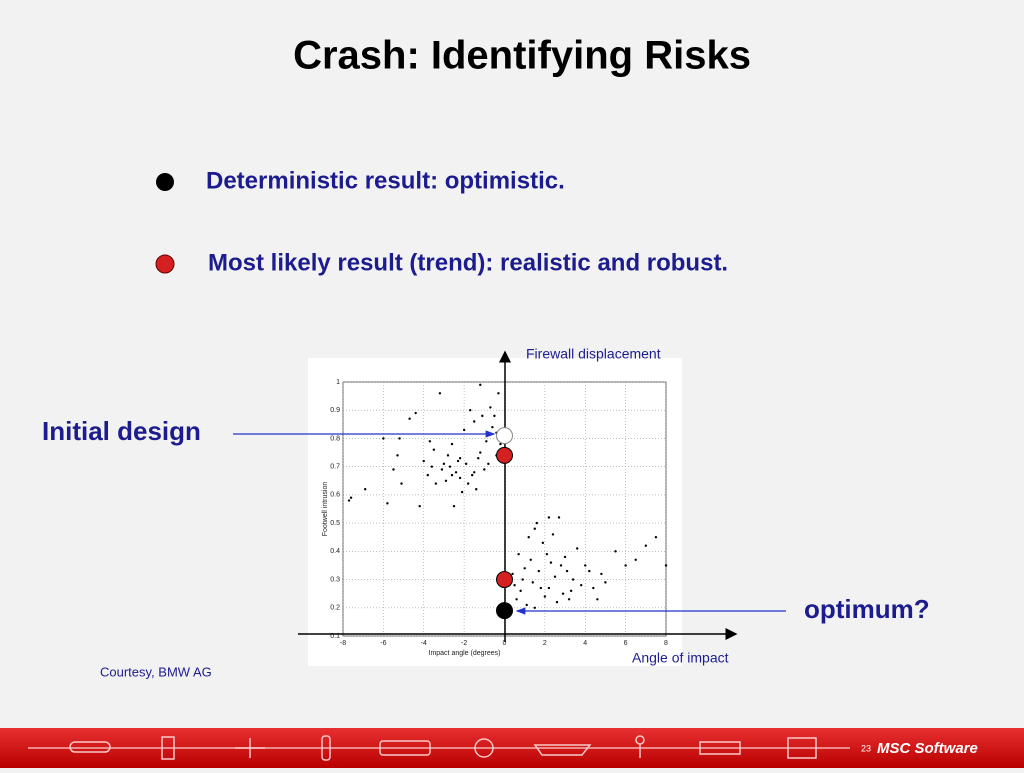  I want to click on callout: optimum?, so click(867, 609).